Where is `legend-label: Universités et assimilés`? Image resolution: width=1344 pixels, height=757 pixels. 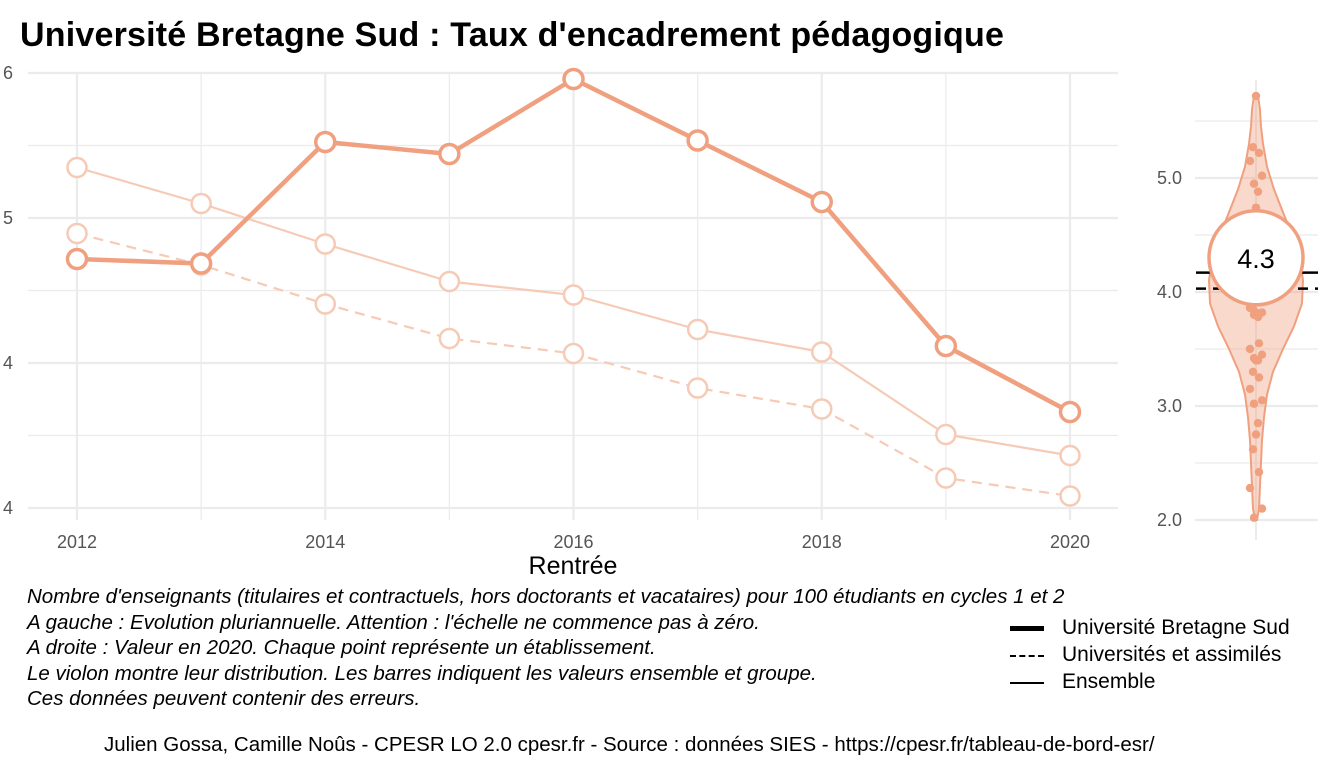 legend-label: Universités et assimilés is located at coordinates (1172, 654).